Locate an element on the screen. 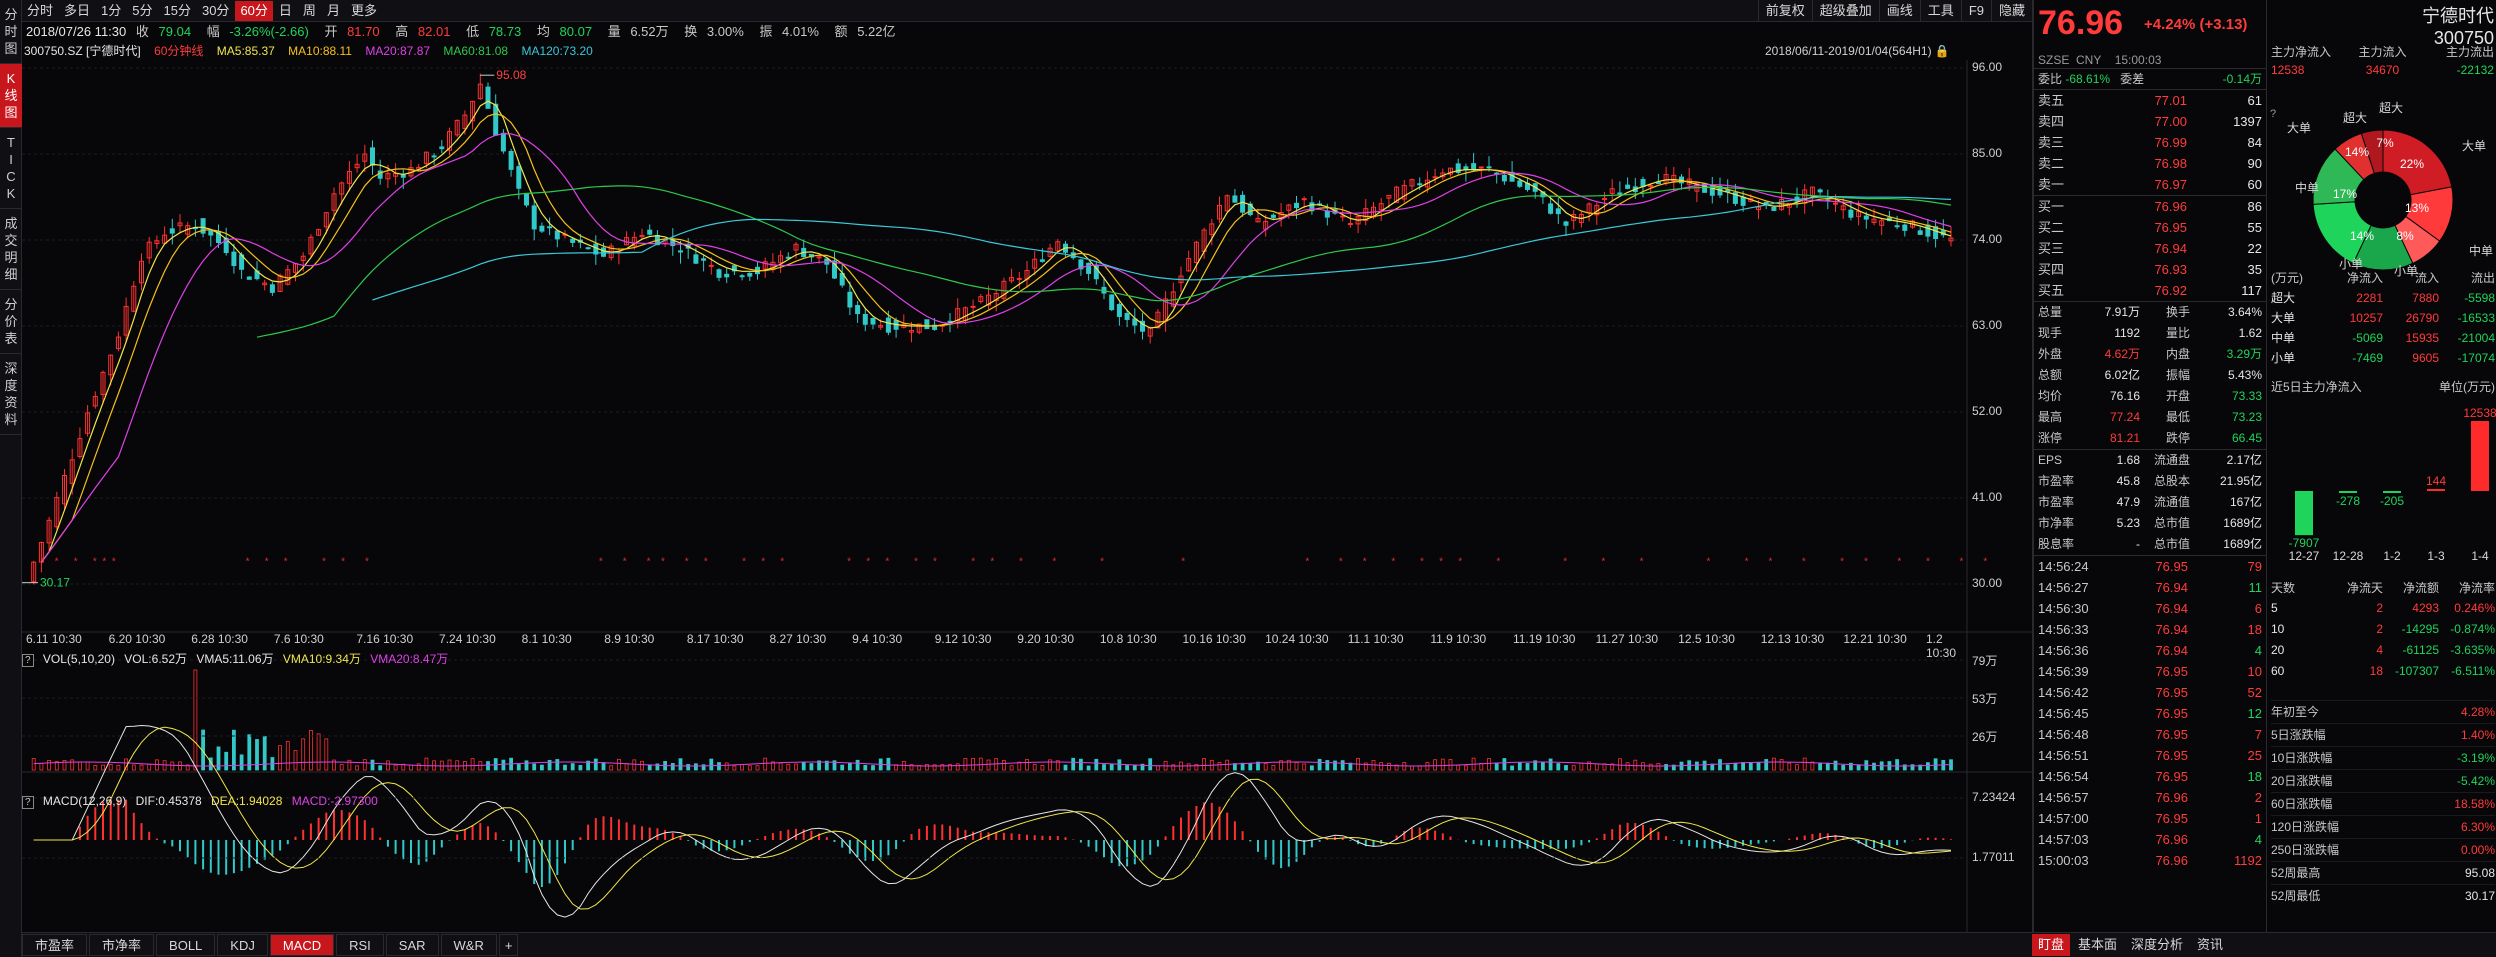 The height and width of the screenshot is (957, 2496). indicator-tab-3: KDJ is located at coordinates (242, 945).